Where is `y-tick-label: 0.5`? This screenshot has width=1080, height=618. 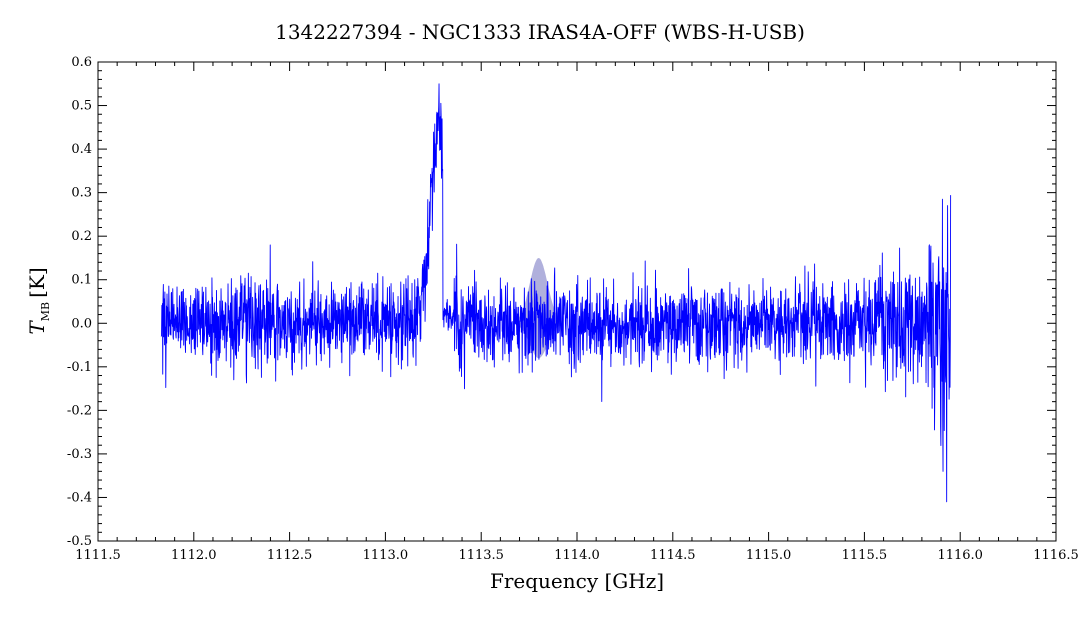
y-tick-label: 0.5 is located at coordinates (81, 106).